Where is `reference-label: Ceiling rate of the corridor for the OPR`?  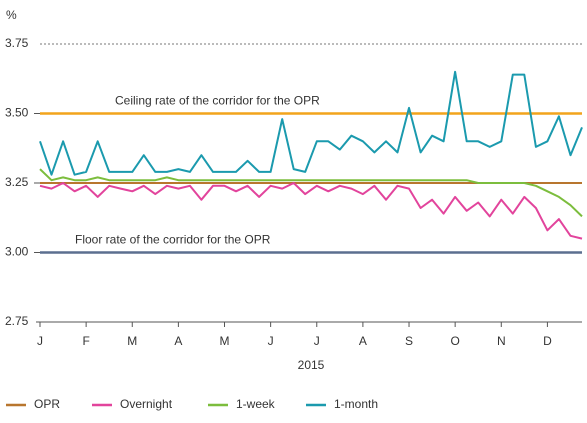
reference-label: Ceiling rate of the corridor for the OPR is located at coordinates (217, 101).